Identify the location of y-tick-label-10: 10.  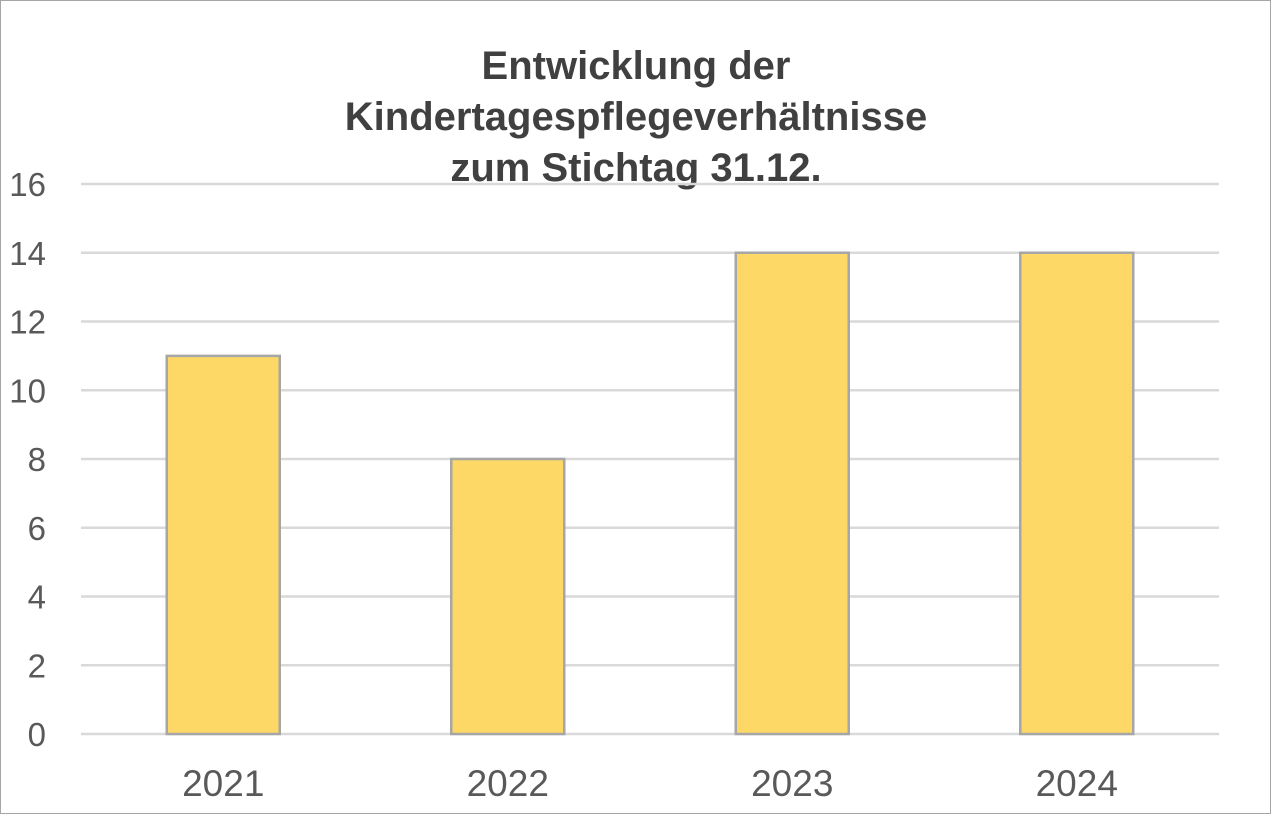
(27, 390).